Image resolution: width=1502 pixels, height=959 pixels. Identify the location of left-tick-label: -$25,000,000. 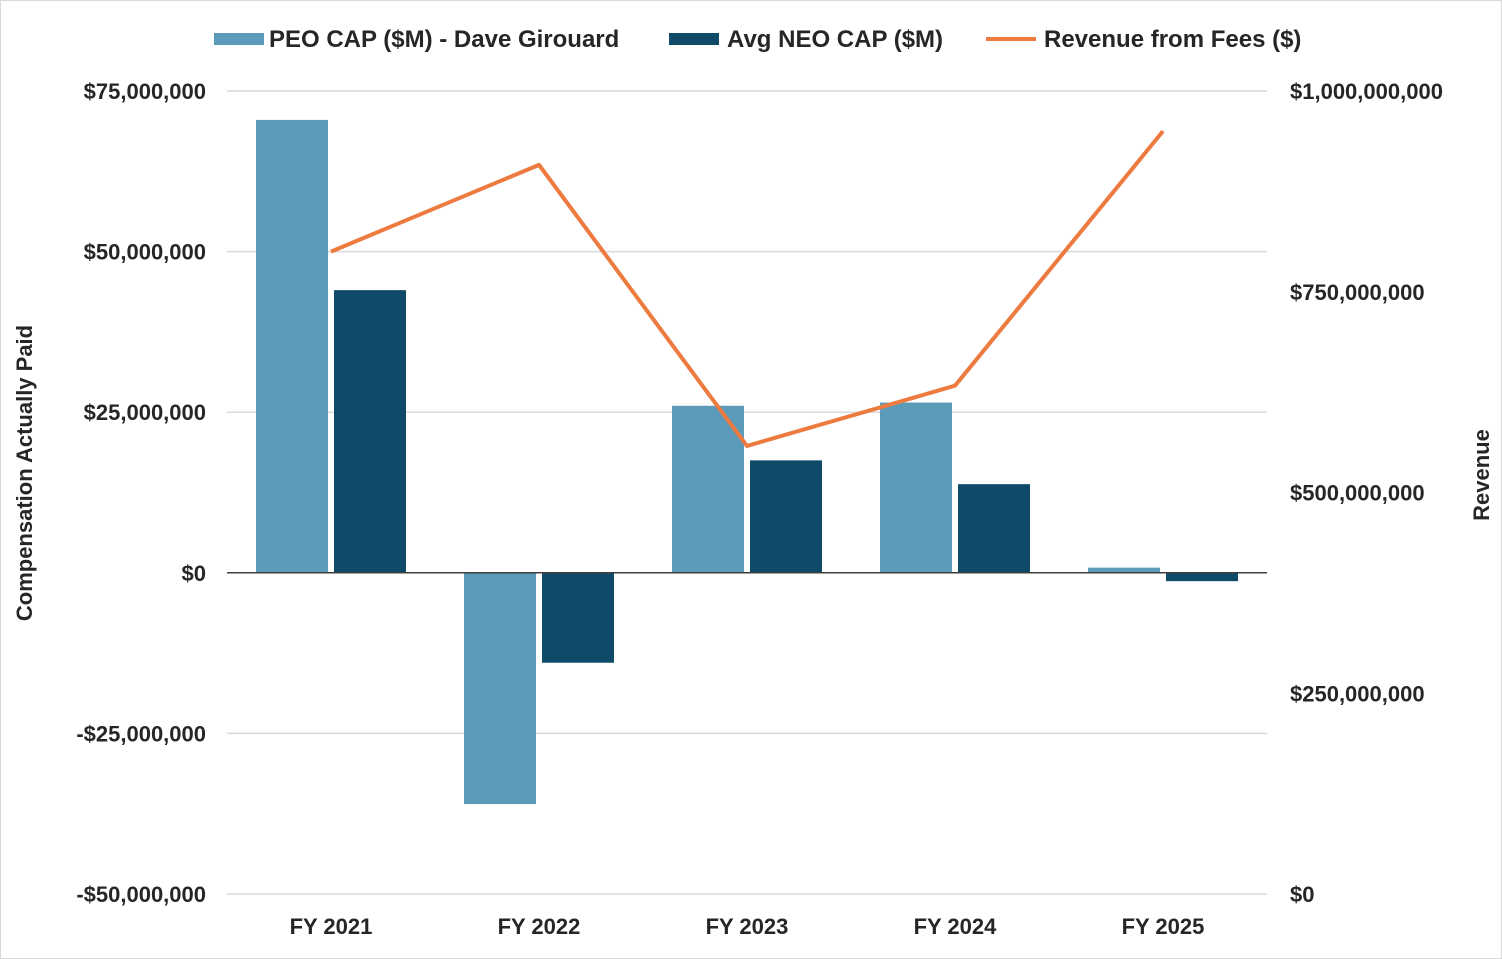
(141, 733).